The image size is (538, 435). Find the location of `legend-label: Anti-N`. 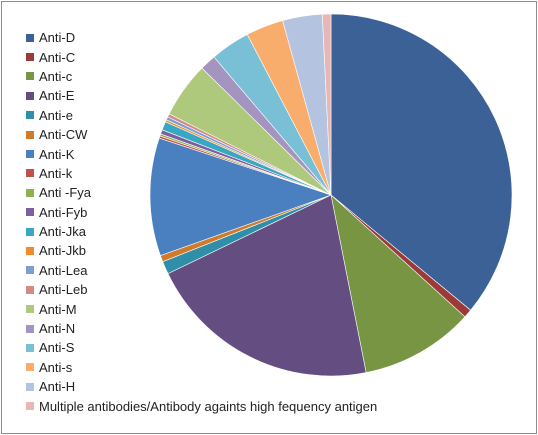

legend-label: Anti-N is located at coordinates (57, 329).